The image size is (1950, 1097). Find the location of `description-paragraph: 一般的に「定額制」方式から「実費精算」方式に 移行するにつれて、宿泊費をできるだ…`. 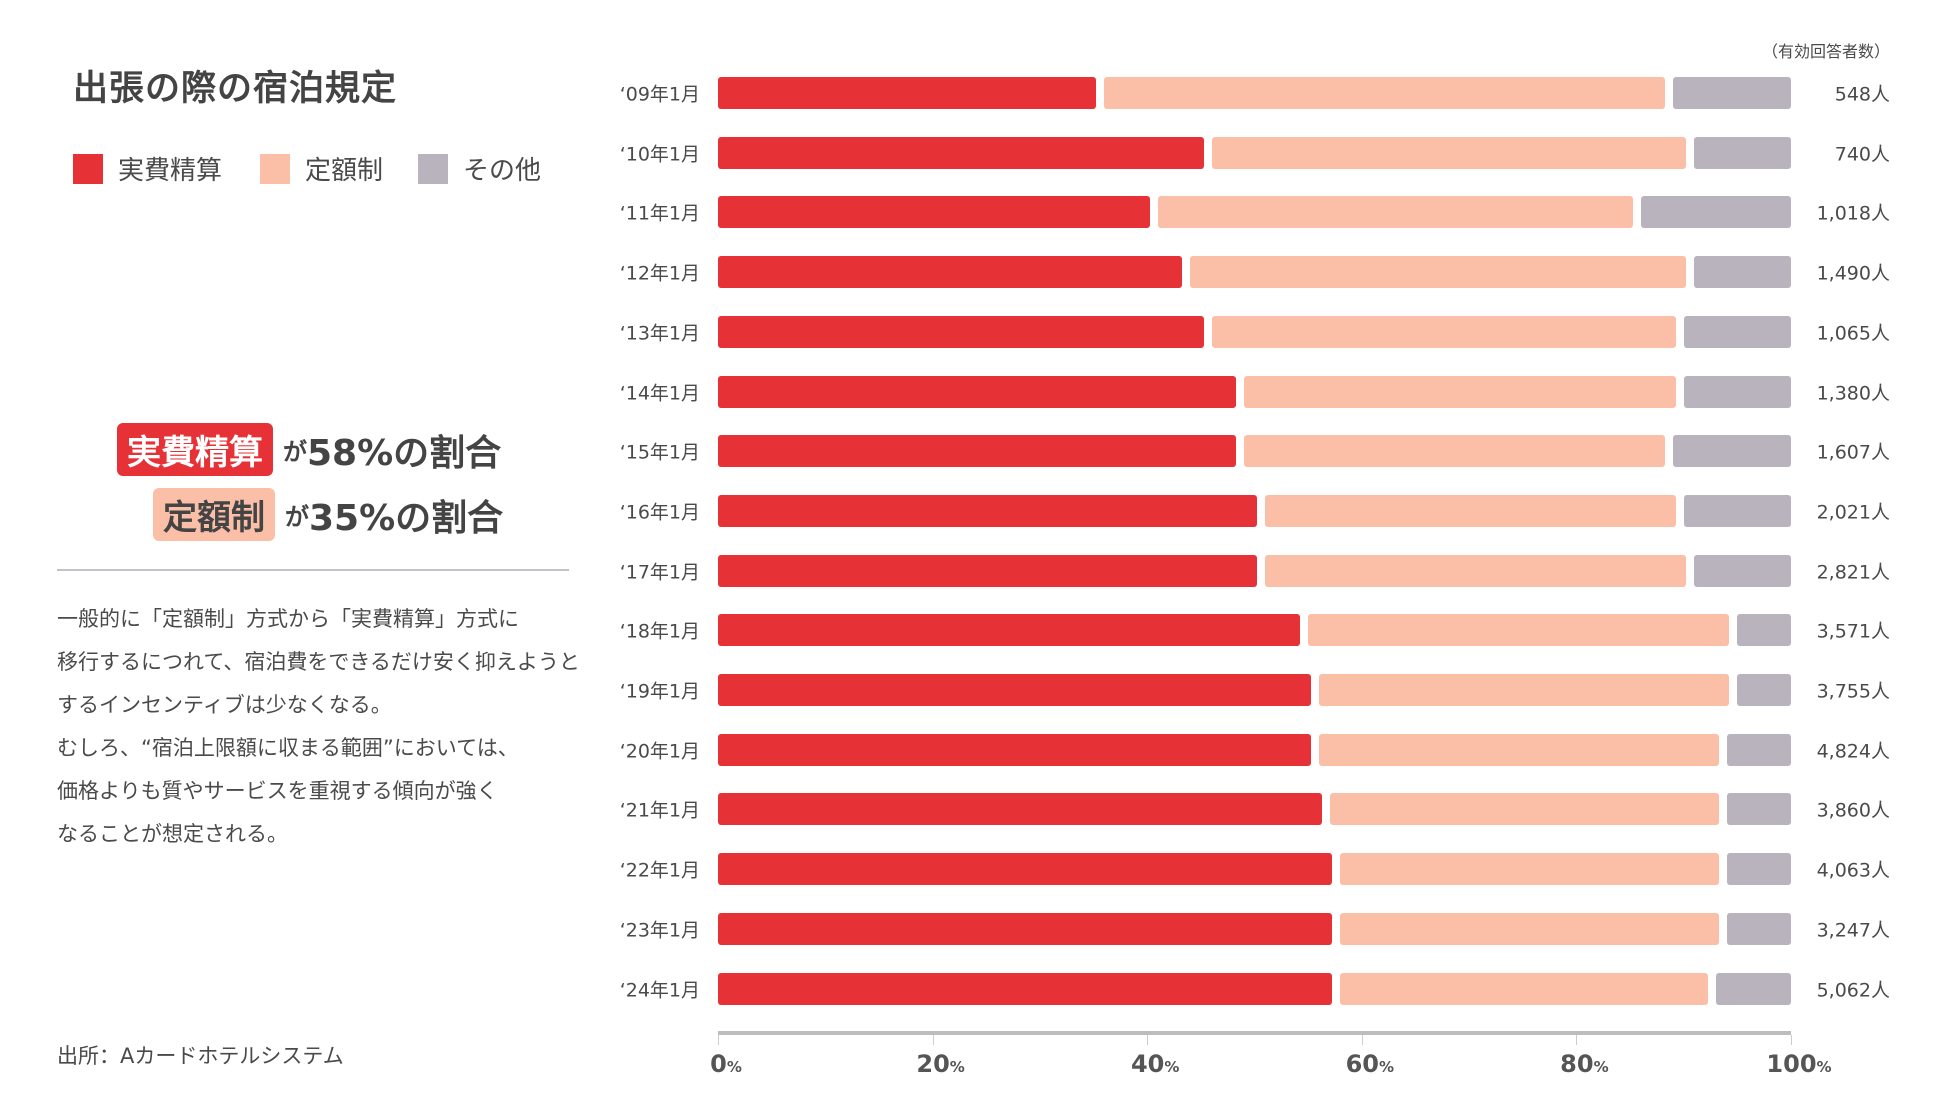

description-paragraph: 一般的に「定額制」方式から「実費精算」方式に 移行するにつれて、宿泊費をできるだ… is located at coordinates (318, 727).